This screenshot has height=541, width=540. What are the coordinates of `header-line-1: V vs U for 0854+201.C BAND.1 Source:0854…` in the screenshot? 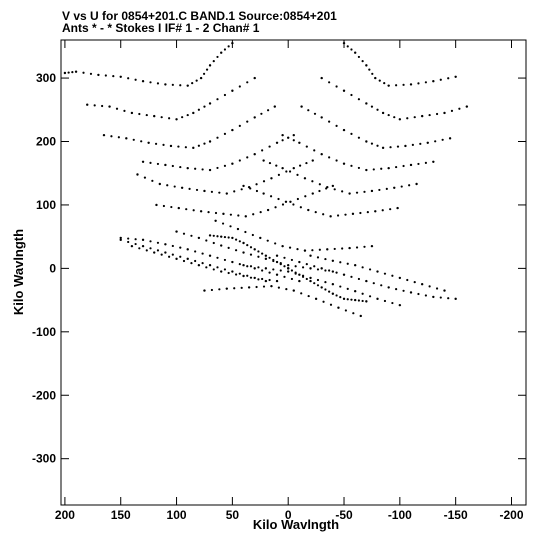 It's located at (199, 16).